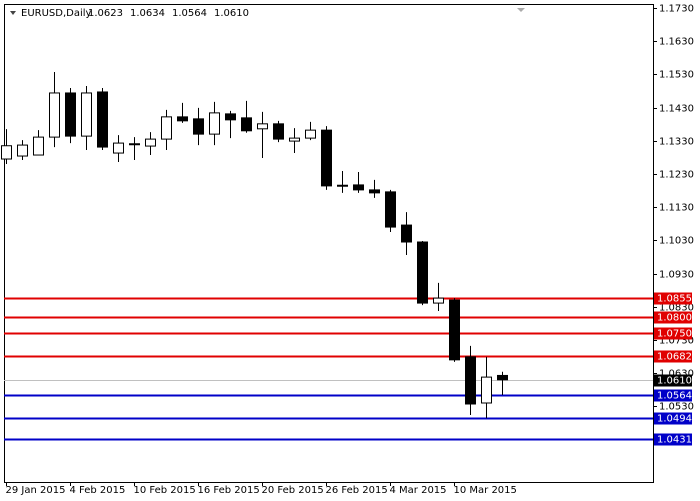 This screenshot has width=700, height=501. Describe the element at coordinates (36, 490) in the screenshot. I see `x-tick-label: 29 Jan 2015` at that location.